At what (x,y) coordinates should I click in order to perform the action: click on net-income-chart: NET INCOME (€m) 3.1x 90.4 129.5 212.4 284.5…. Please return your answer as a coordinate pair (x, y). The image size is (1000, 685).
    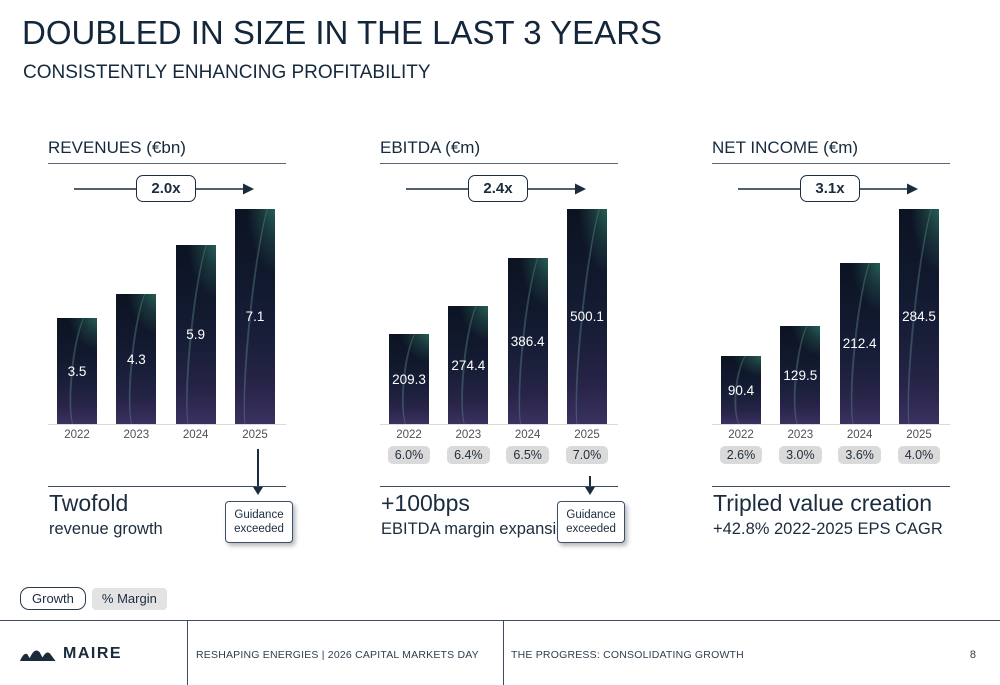
    Looking at the image, I should click on (831, 348).